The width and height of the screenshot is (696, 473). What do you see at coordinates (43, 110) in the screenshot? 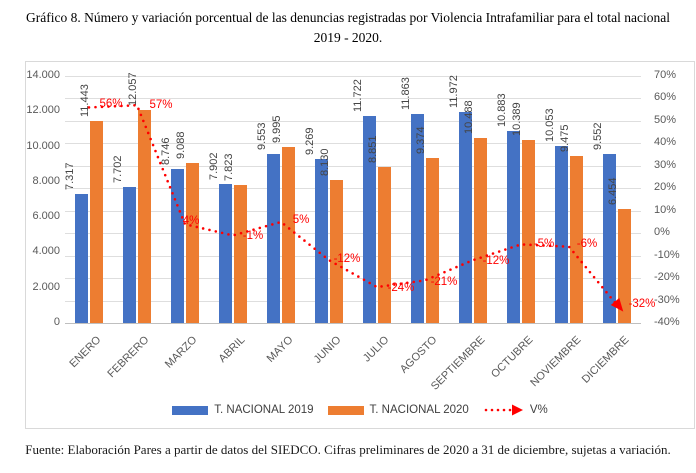
I see `left-axis-tick-12000: 12.000` at bounding box center [43, 110].